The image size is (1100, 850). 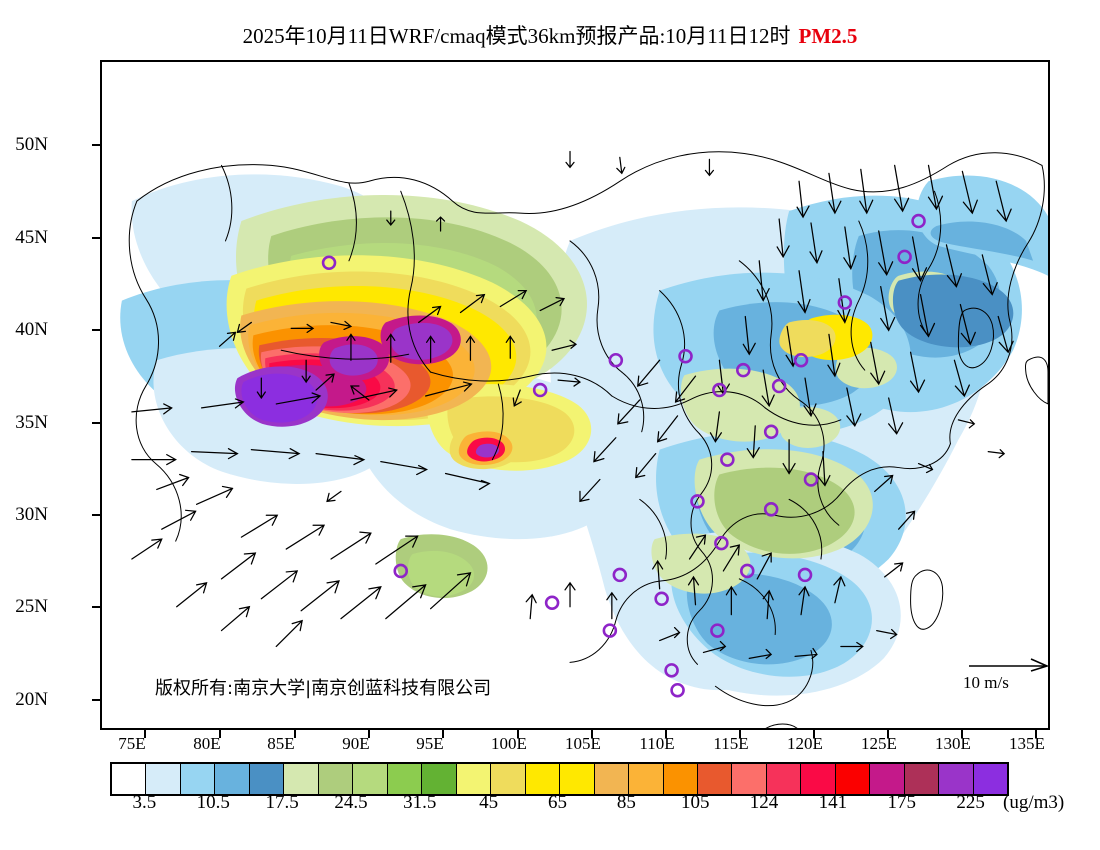 What do you see at coordinates (657, 743) in the screenshot?
I see `x-tick-label-110e: 110E` at bounding box center [657, 743].